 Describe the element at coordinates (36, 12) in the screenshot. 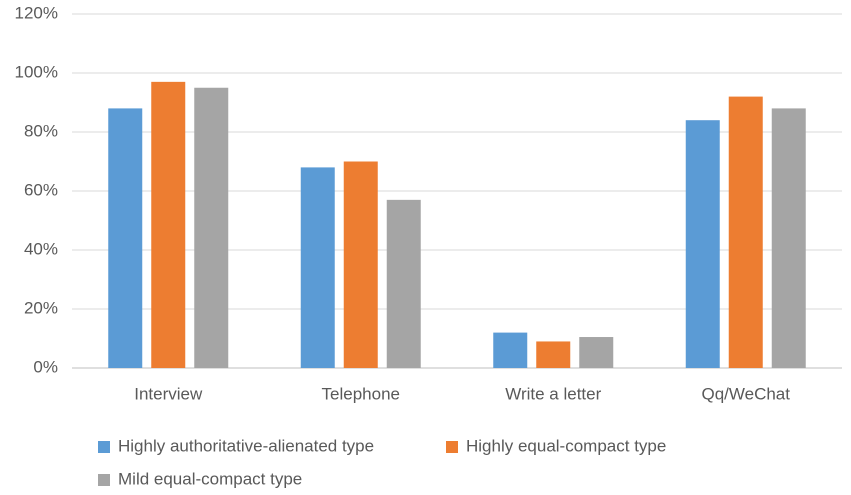

I see `y-tick-label: 120%` at that location.